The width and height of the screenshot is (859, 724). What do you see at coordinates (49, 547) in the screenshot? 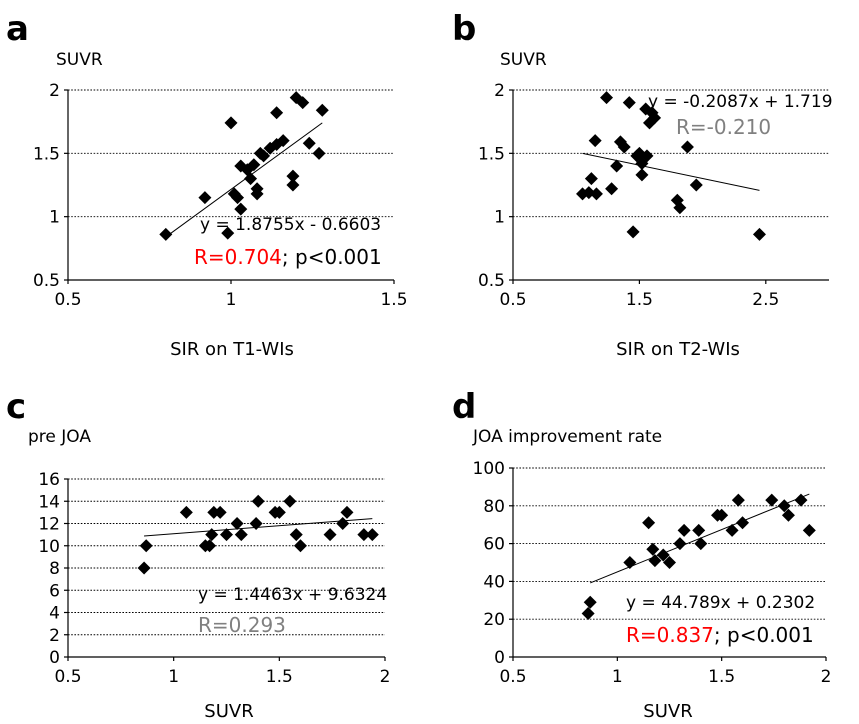
I see `y-tick-label: 10` at bounding box center [49, 547].